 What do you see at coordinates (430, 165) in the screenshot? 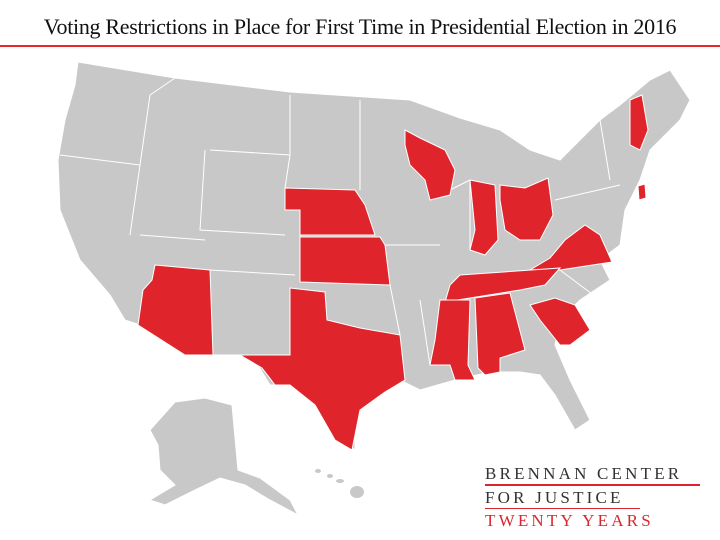
I see `state-wisconsin` at bounding box center [430, 165].